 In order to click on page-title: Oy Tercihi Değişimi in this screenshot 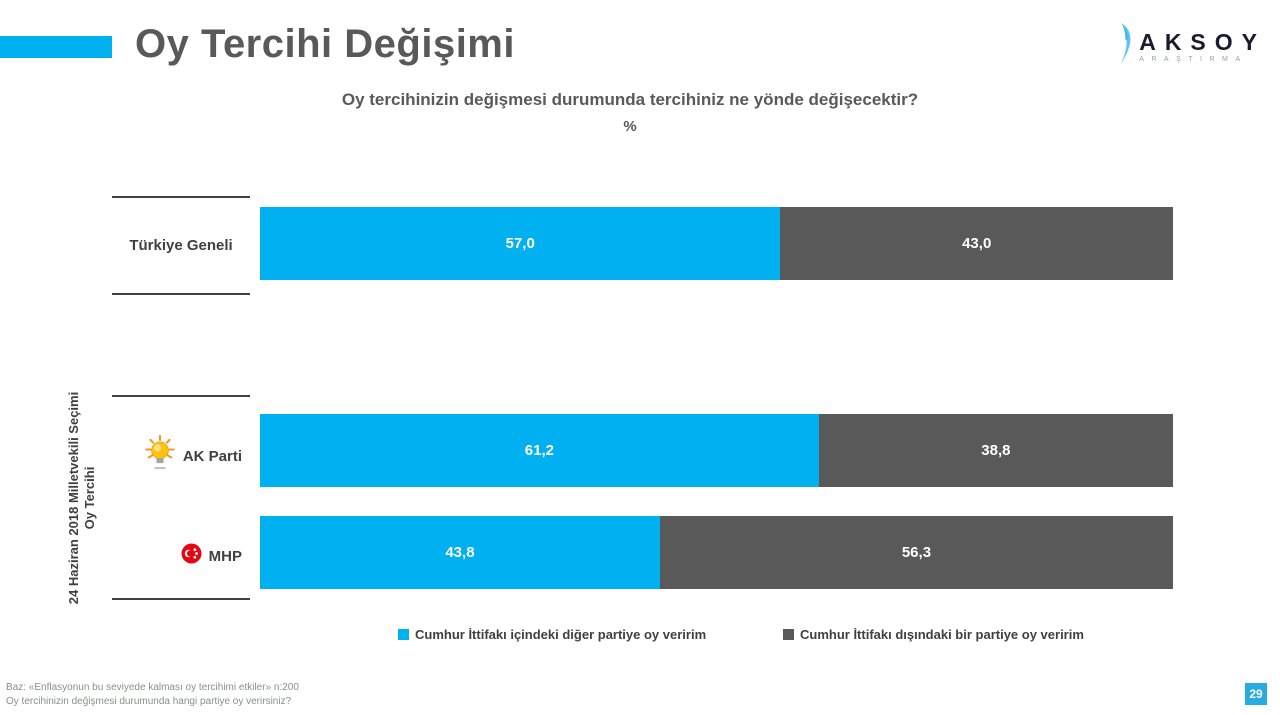, I will do `click(325, 44)`.